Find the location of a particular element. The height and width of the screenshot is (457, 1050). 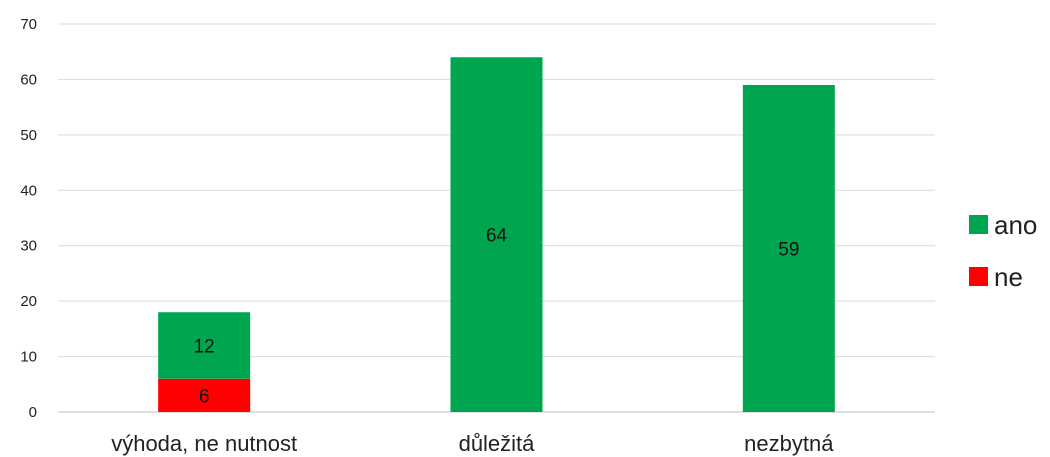

x-axis: výhoda, ne nutnost důležitá nezbytná is located at coordinates (472, 443).